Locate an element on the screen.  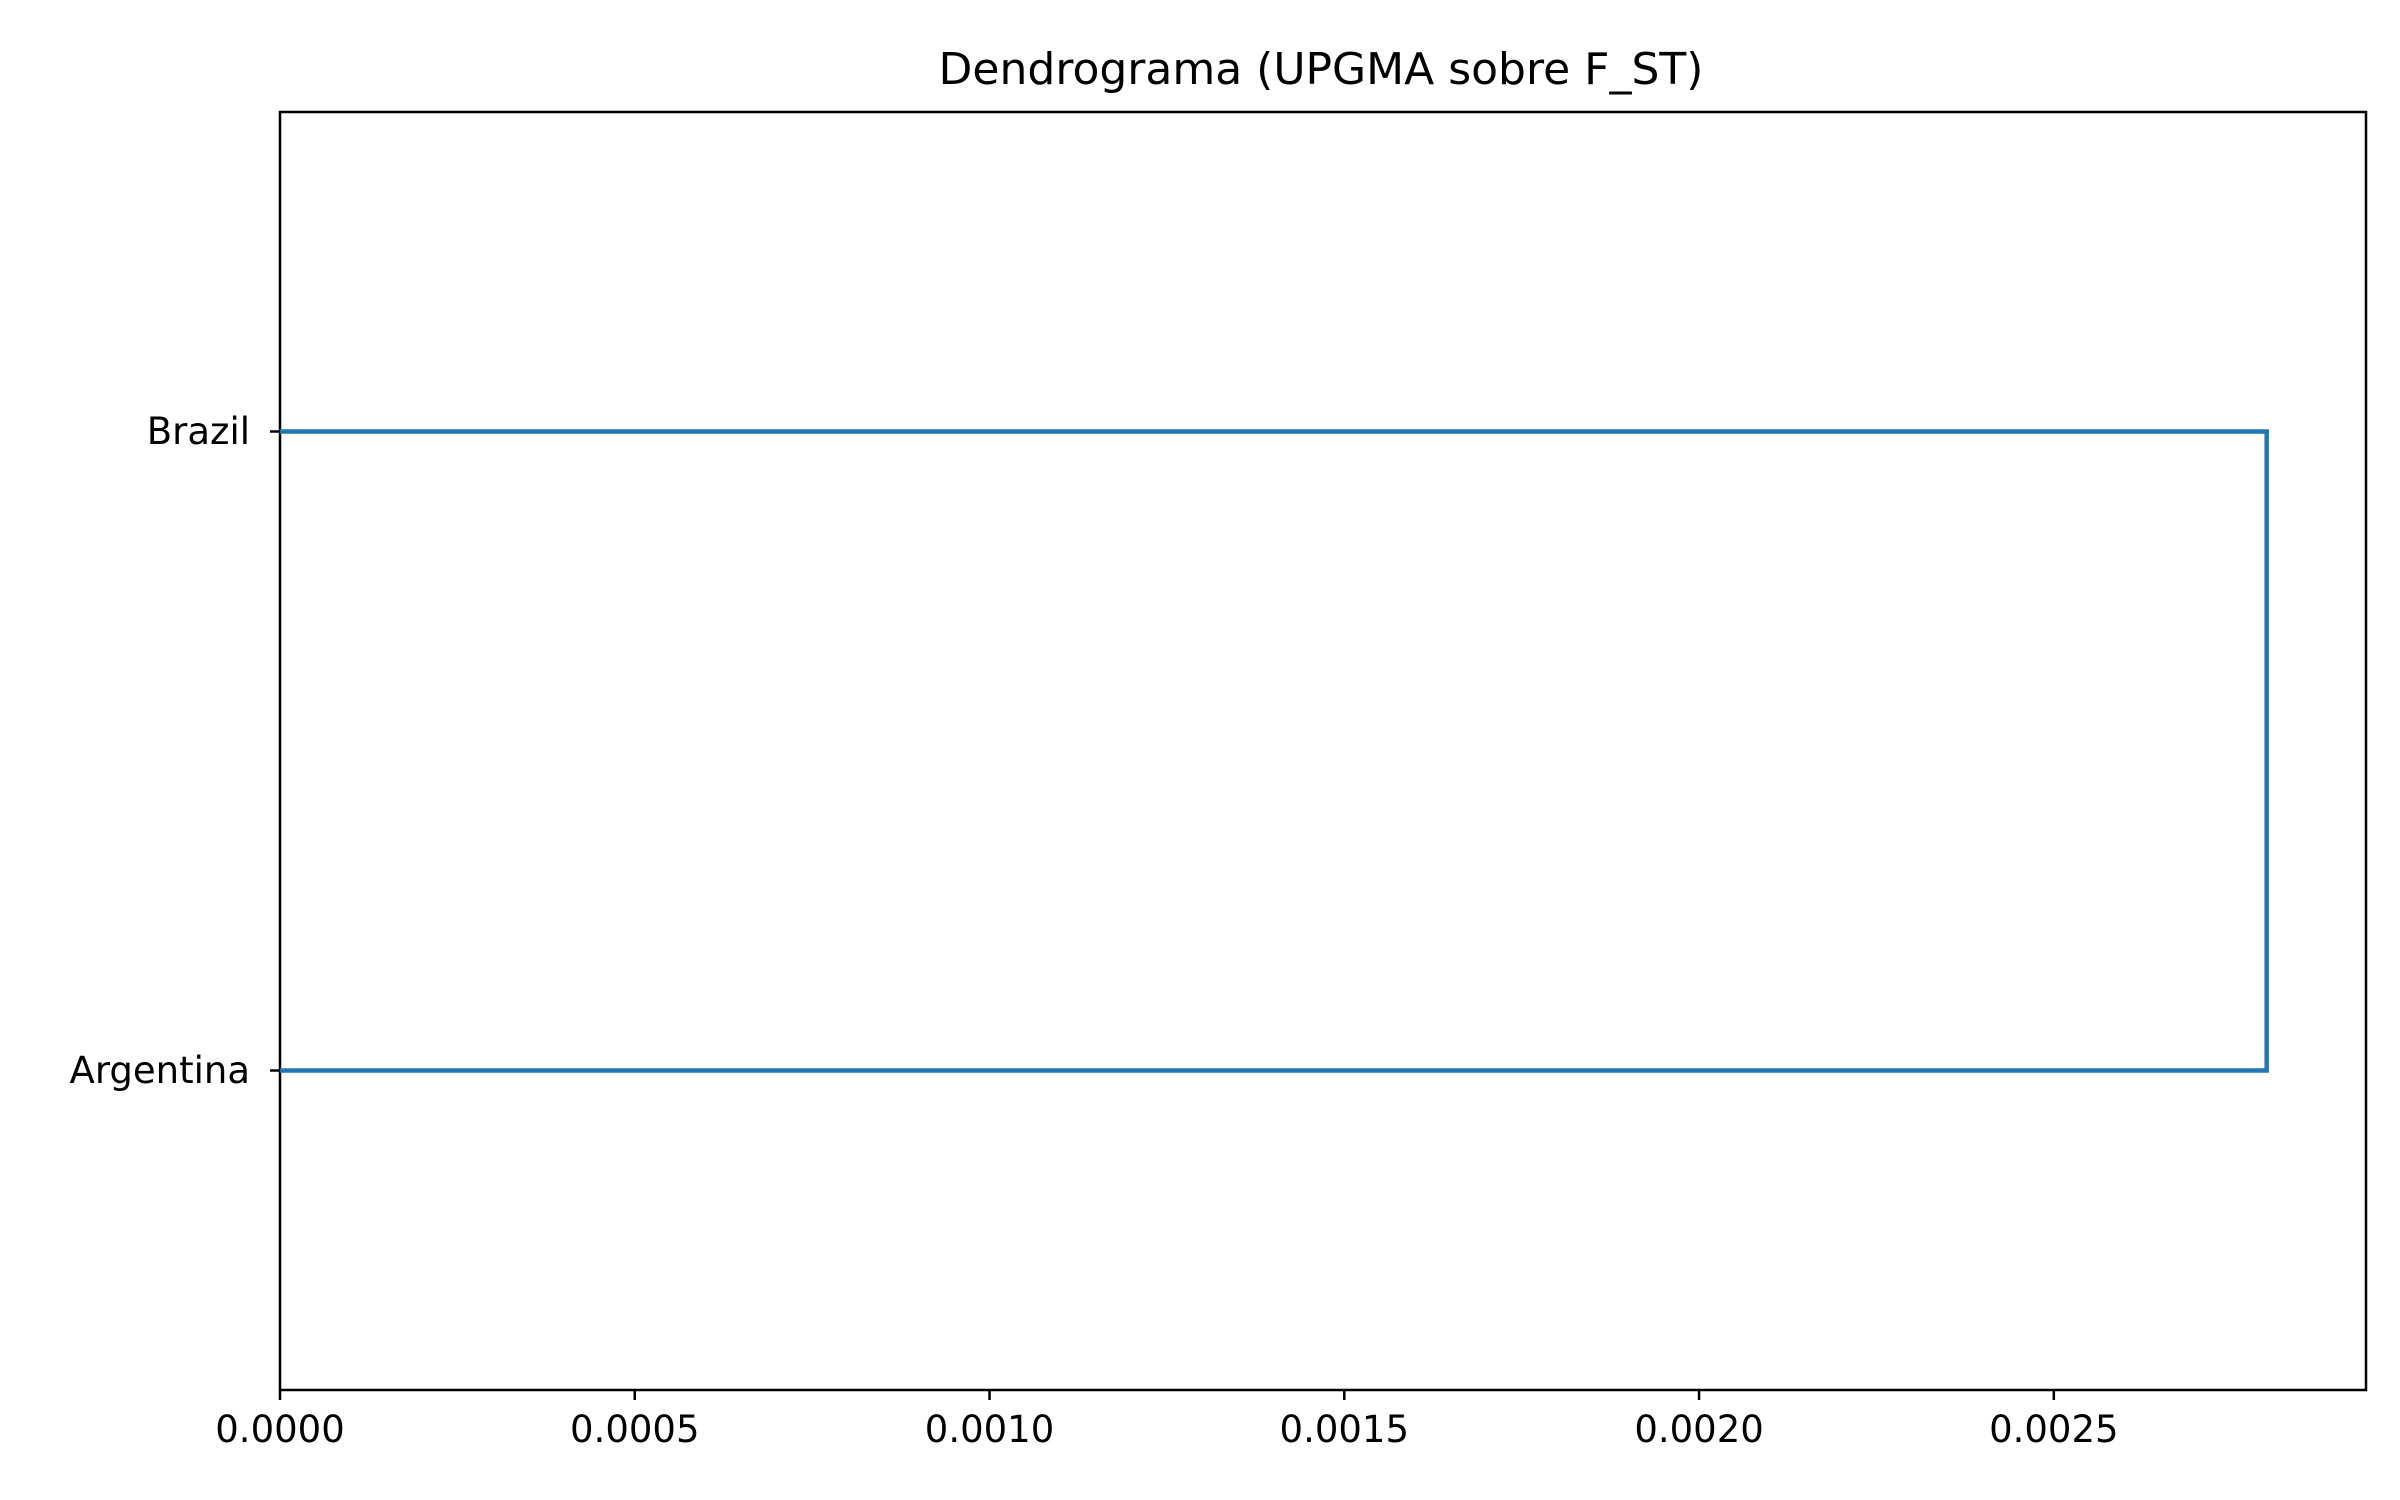
chart-title: Dendrograma (UPGMA sobre F_ST) is located at coordinates (1321, 69).